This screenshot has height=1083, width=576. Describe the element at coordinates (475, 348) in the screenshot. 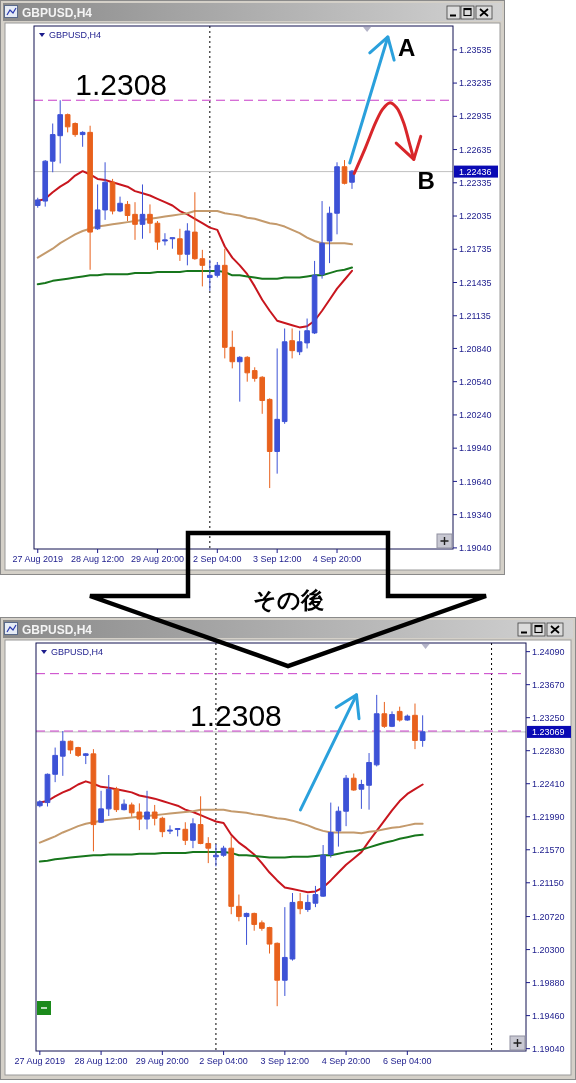

I see `y-tick-label: 1.20840` at that location.